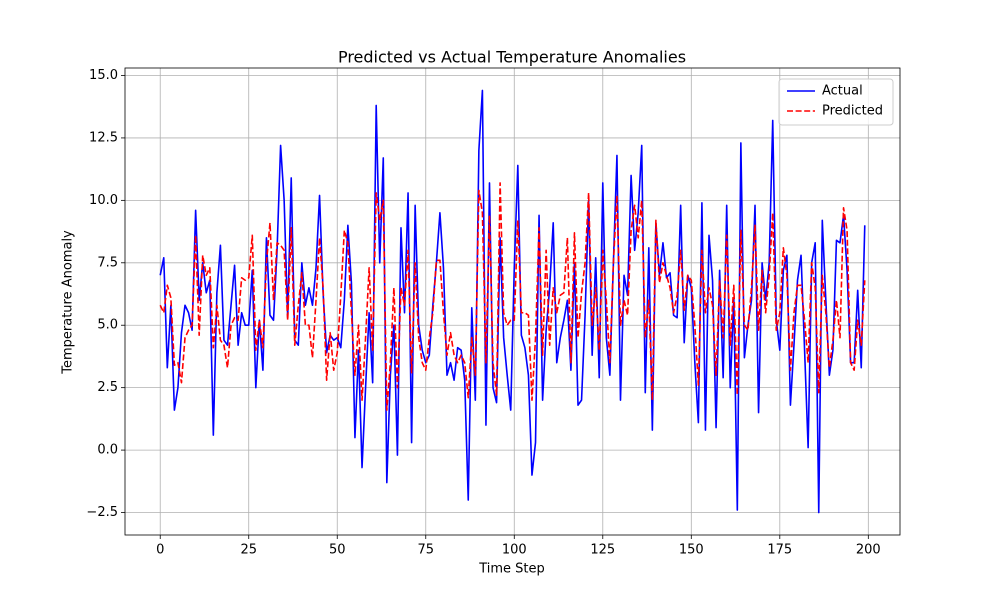 The height and width of the screenshot is (600, 1000). What do you see at coordinates (160, 550) in the screenshot?
I see `x-tick-label: 0` at bounding box center [160, 550].